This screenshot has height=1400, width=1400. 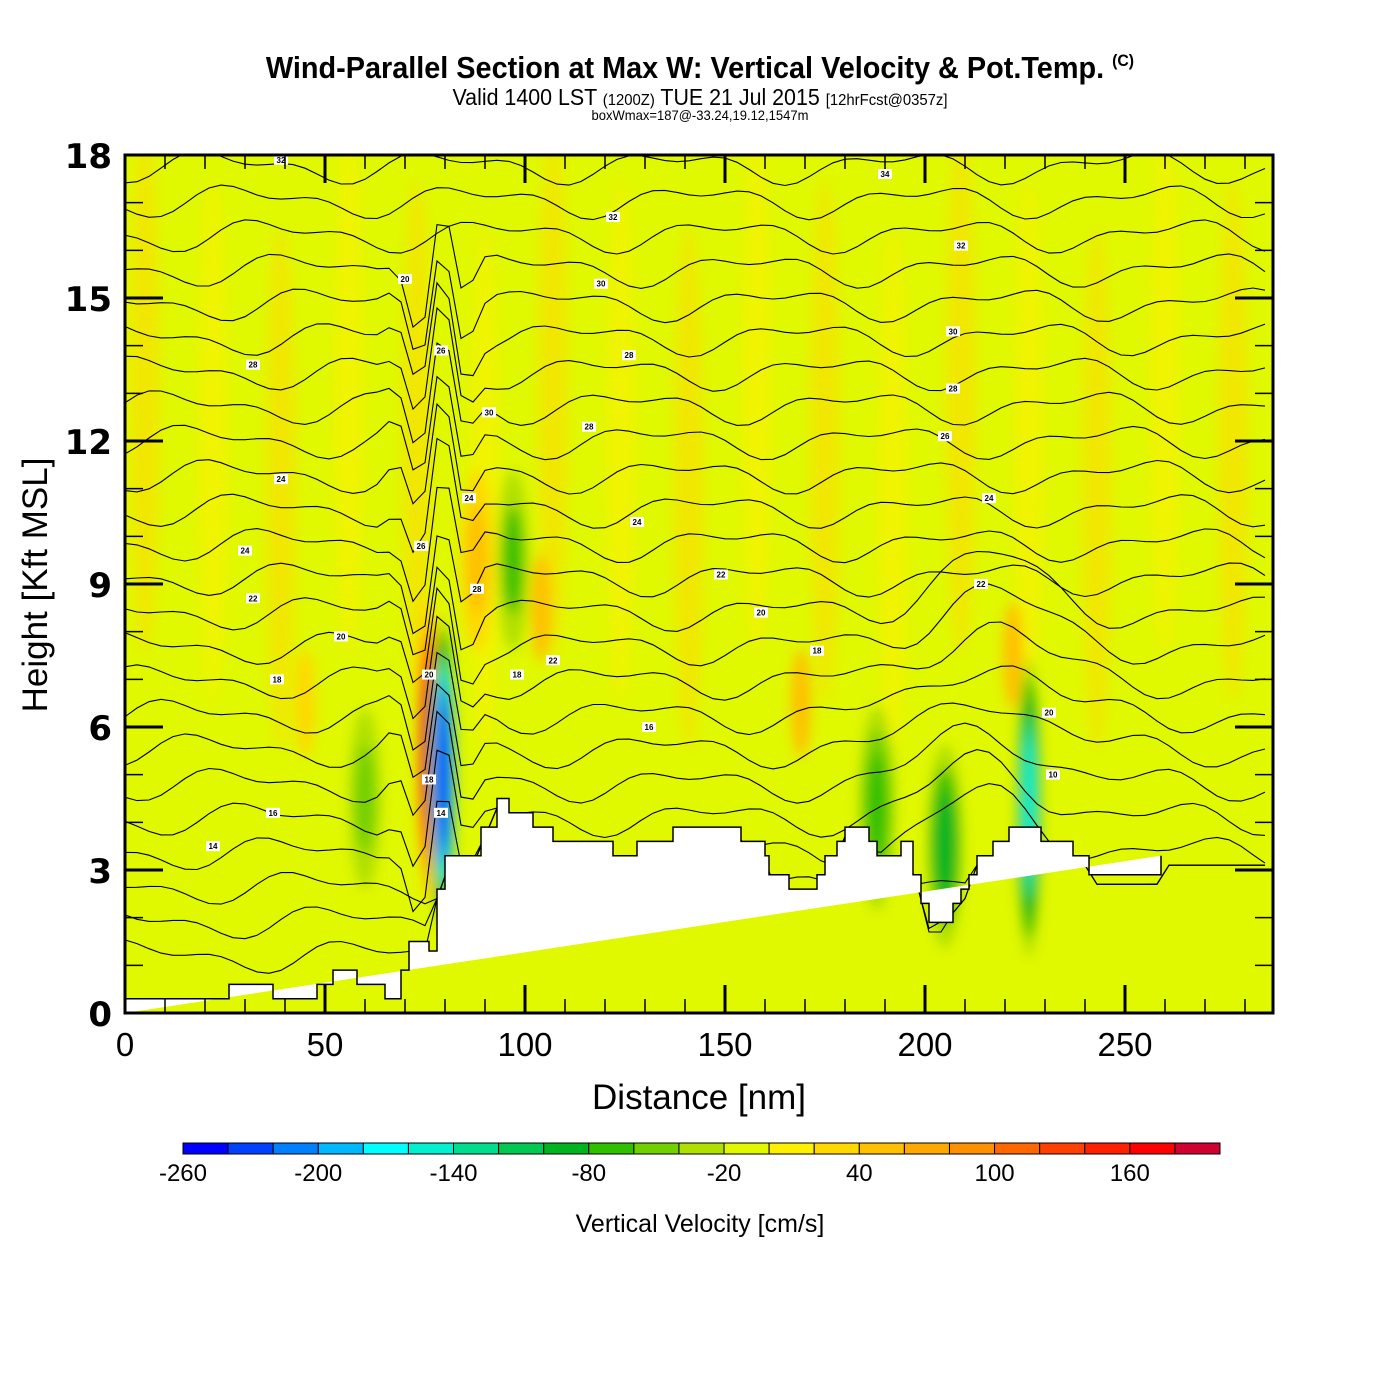 I want to click on contour-label: 26, so click(x=421, y=545).